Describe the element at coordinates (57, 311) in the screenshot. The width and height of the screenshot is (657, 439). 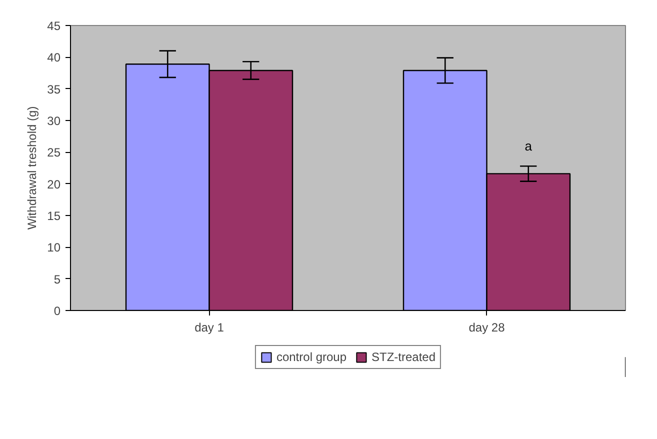
I see `y-tick-label: 0` at that location.